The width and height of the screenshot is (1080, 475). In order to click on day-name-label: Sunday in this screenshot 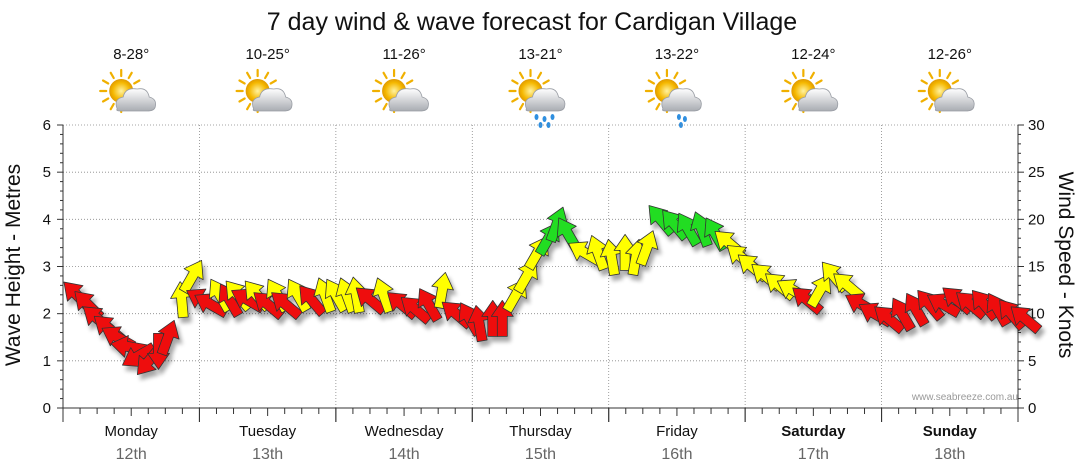, I will do `click(950, 431)`.